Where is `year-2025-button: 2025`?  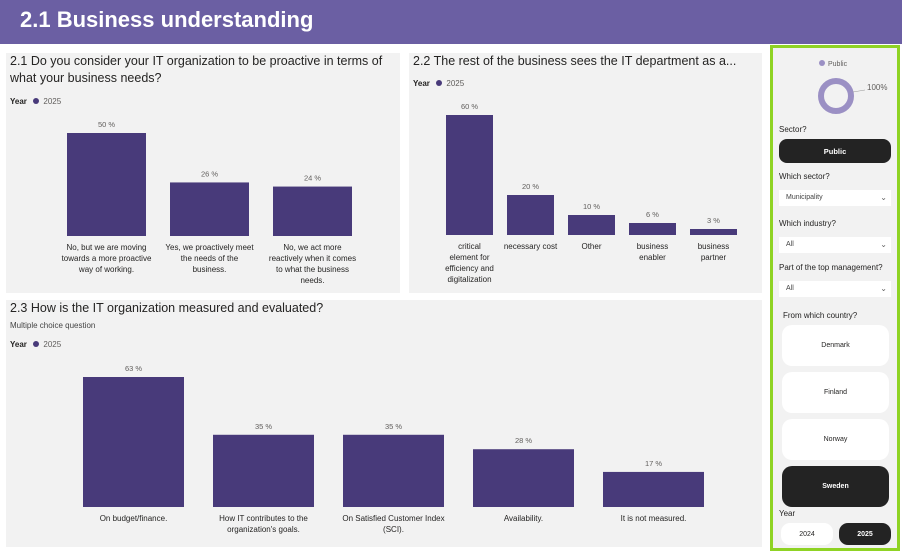
year-2025-button: 2025 is located at coordinates (865, 534).